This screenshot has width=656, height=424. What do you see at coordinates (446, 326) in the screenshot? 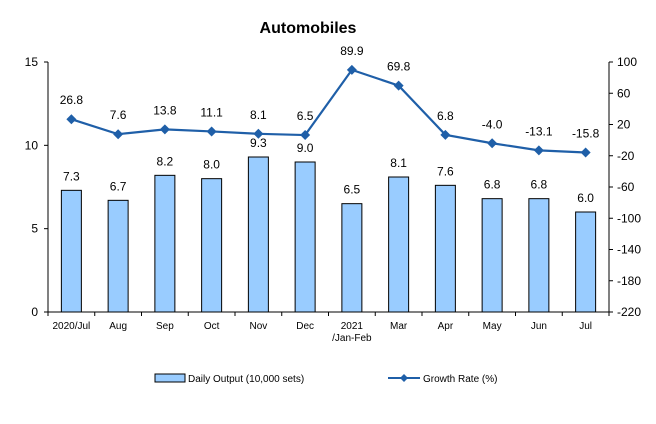
I see `x-tick-label: Apr` at bounding box center [446, 326].